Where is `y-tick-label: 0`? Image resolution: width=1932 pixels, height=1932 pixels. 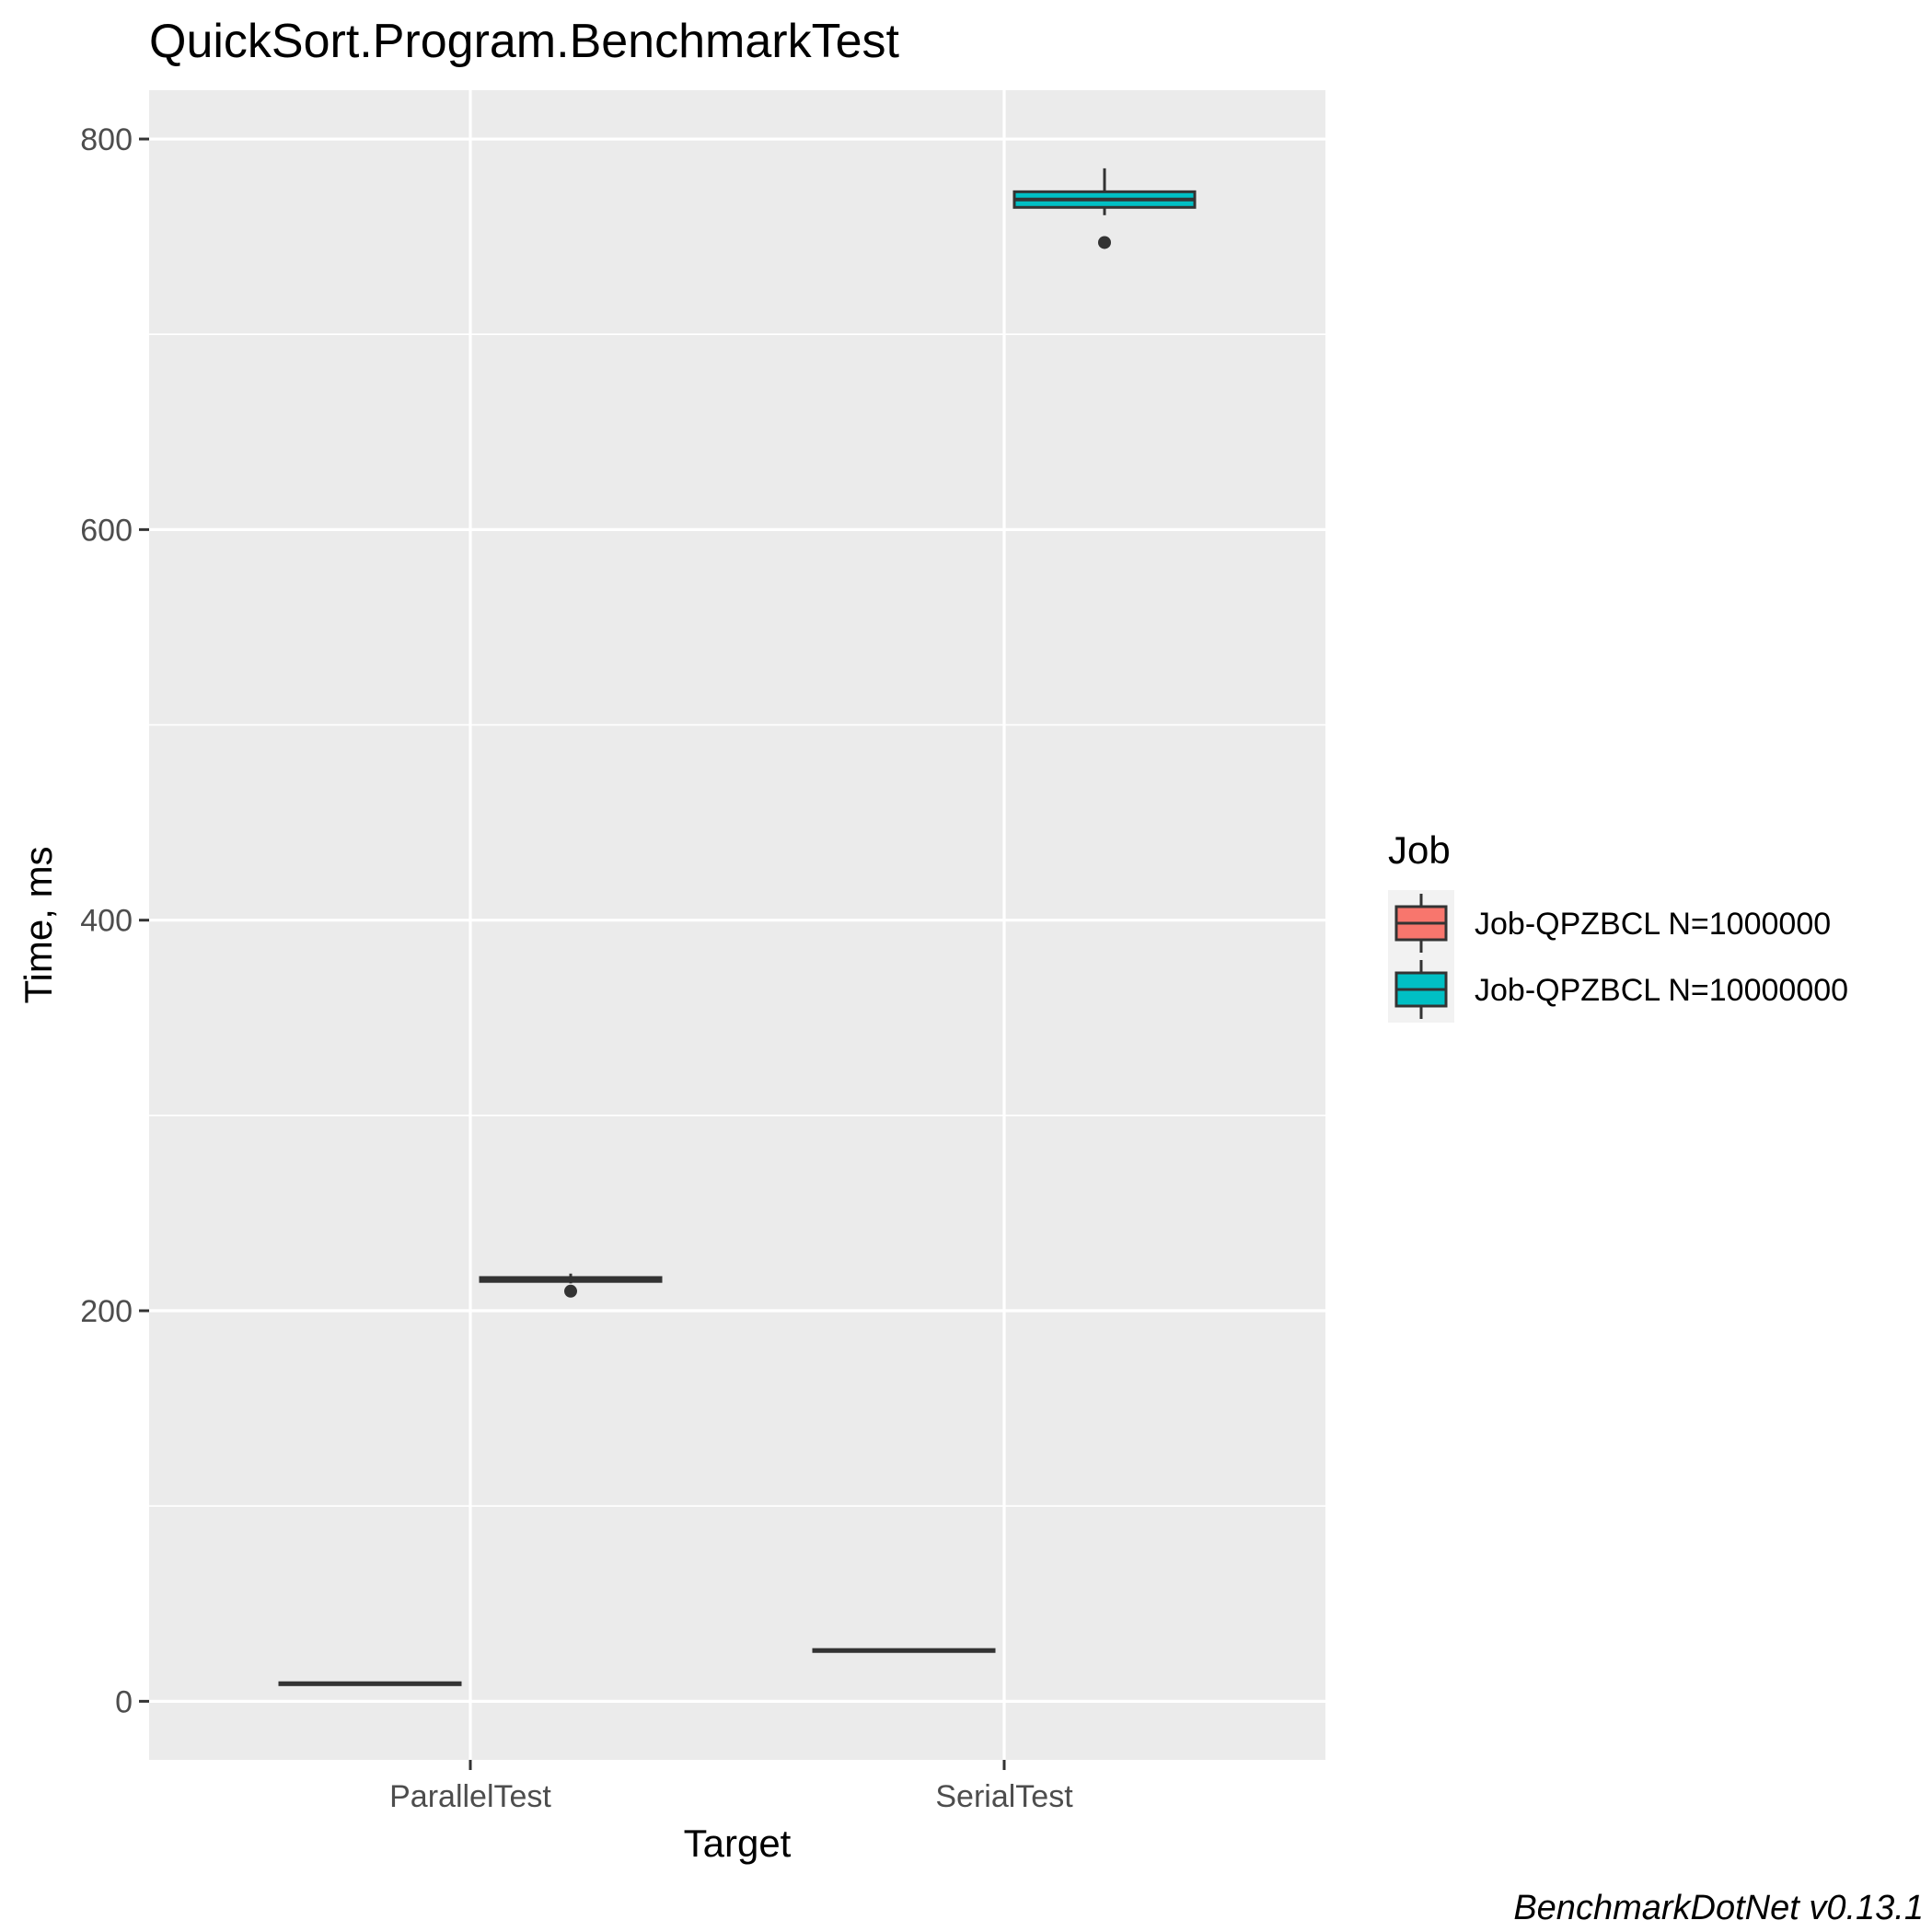
y-tick-label: 0 is located at coordinates (124, 1702).